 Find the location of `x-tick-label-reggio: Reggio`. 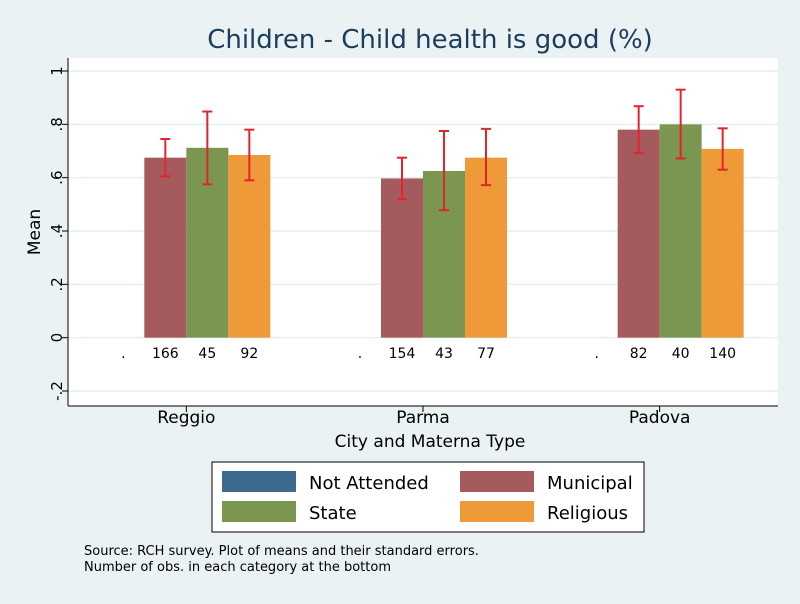

x-tick-label-reggio: Reggio is located at coordinates (186, 418).